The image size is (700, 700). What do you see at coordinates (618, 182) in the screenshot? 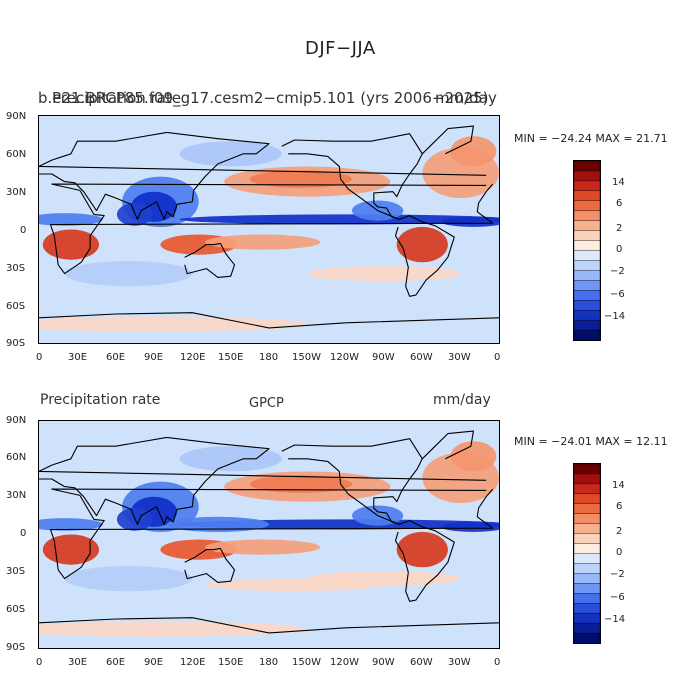
I see `colorbar-label: 14` at bounding box center [618, 182].